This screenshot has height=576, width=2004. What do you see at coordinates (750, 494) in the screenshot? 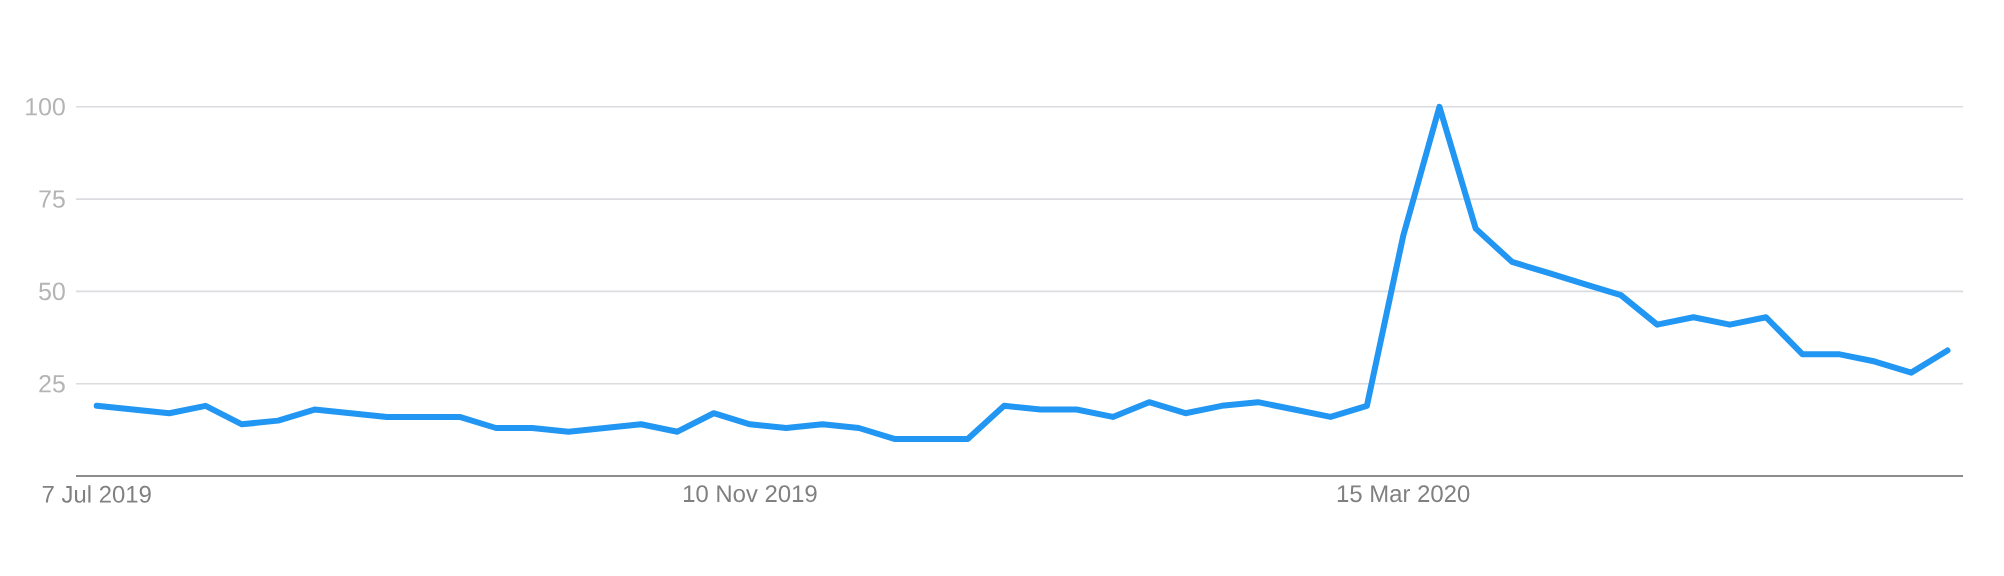
I see `x-tick-label: 10 Nov 2019` at bounding box center [750, 494].